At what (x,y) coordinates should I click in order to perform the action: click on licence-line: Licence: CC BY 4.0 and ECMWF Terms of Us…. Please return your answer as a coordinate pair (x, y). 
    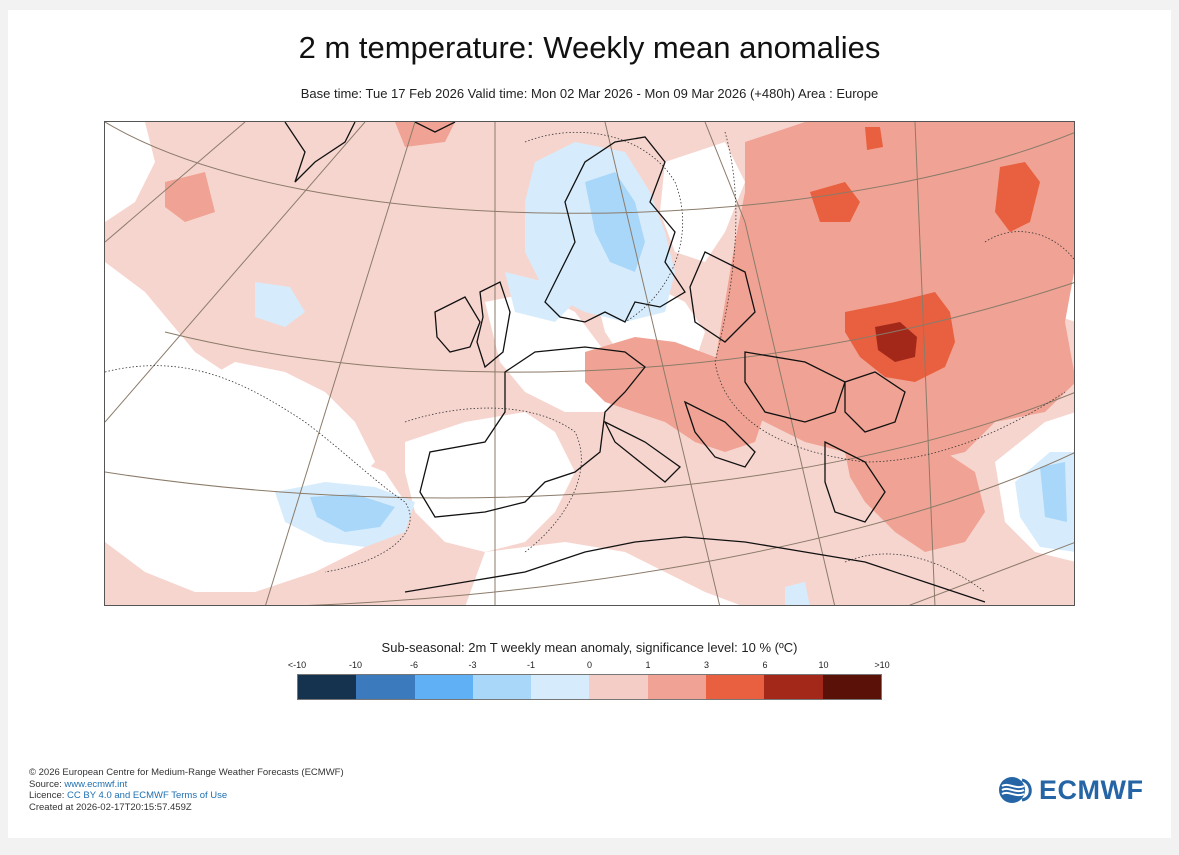
    Looking at the image, I should click on (186, 796).